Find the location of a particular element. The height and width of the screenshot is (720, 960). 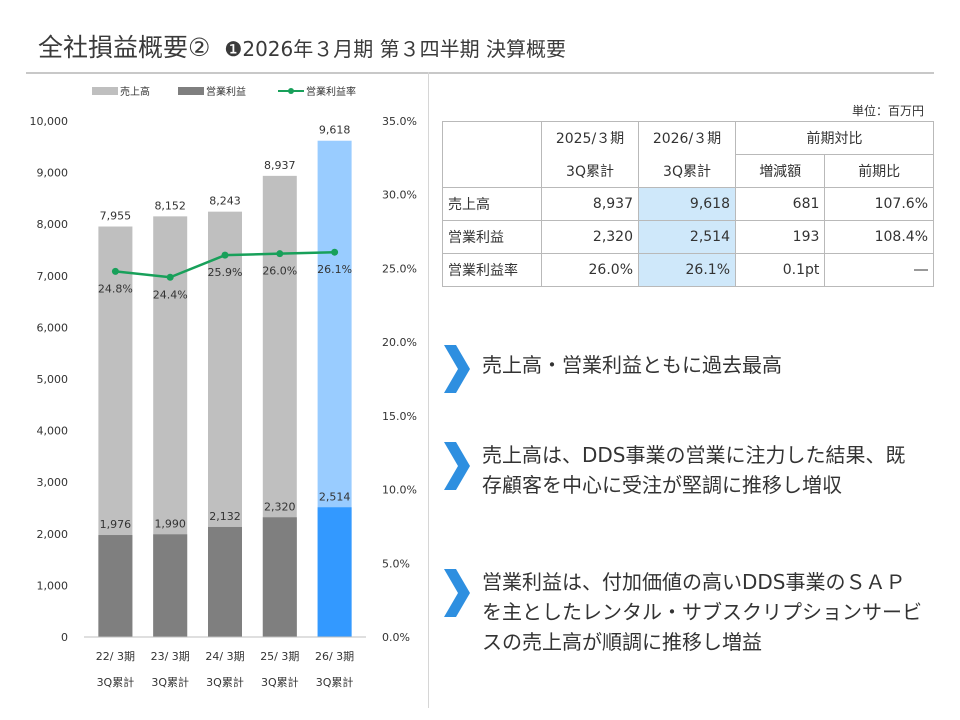

x-axis-tick-label: 22/ 3期 is located at coordinates (115, 656).